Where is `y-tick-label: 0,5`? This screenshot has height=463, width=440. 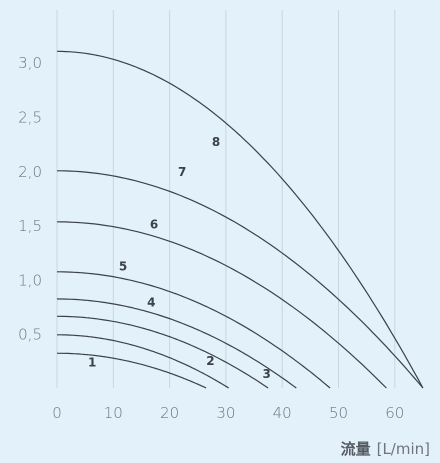 y-tick-label: 0,5 is located at coordinates (30, 335).